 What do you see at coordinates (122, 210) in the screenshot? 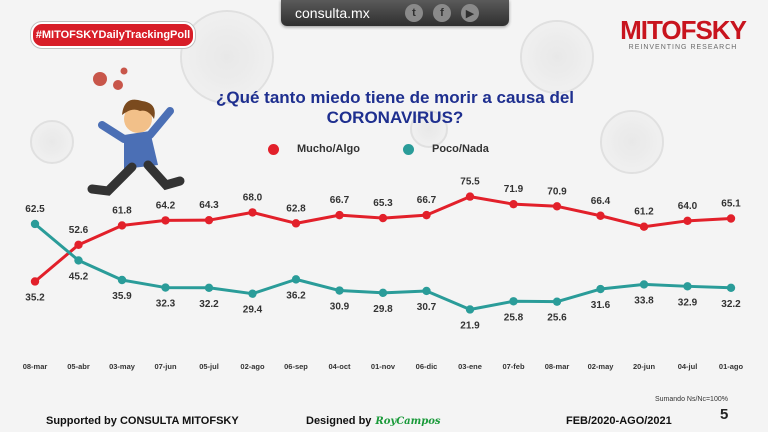
I see `data-label-red: 61.8` at bounding box center [122, 210].